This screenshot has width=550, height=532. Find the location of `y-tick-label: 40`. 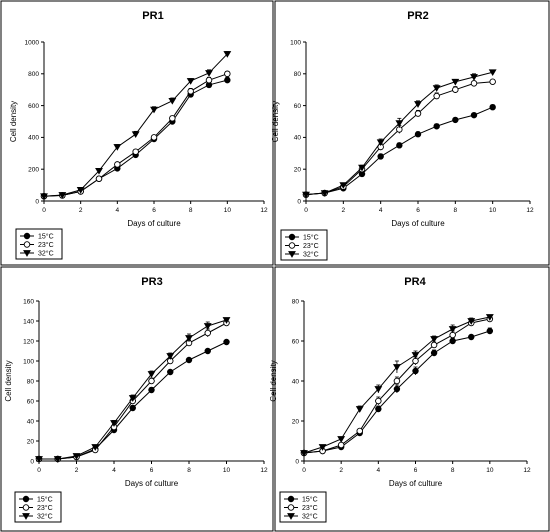

y-tick-label: 40 is located at coordinates (31, 421).